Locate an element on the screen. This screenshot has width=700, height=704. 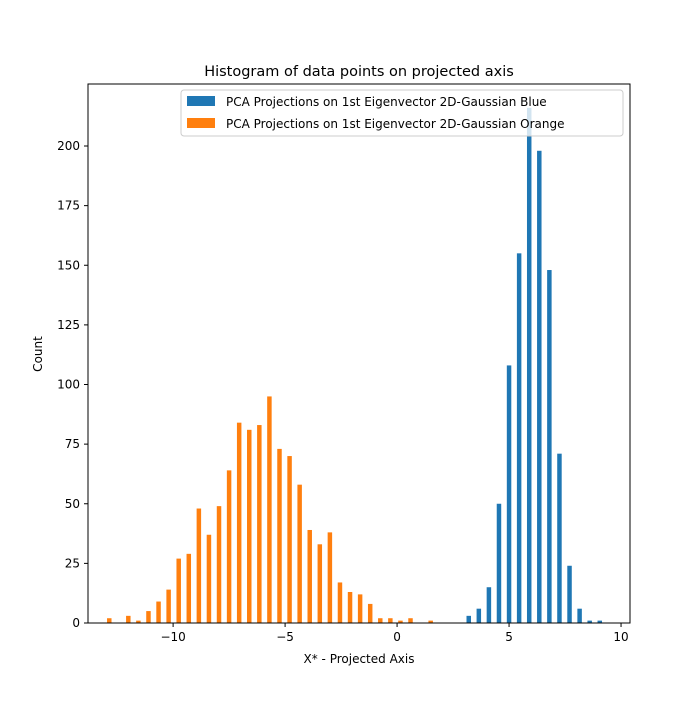
x-tick-label: −10 is located at coordinates (172, 637).